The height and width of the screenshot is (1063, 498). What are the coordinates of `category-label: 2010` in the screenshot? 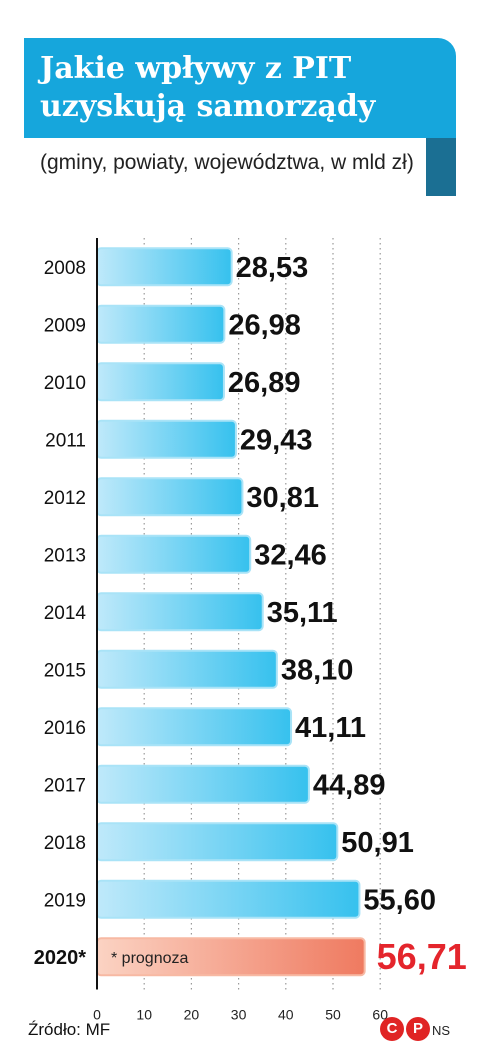 It's located at (65, 383).